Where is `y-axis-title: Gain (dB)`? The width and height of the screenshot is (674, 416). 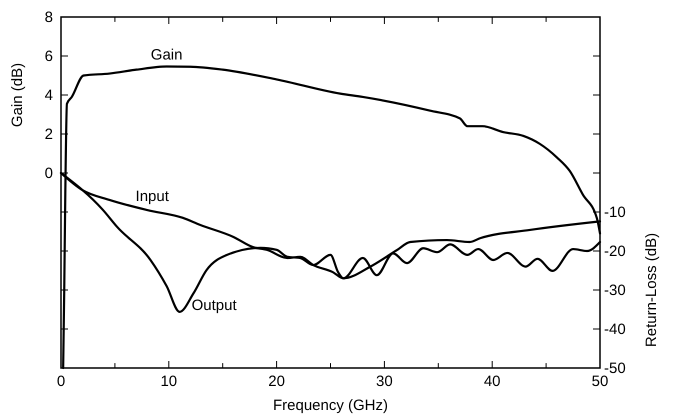 y-axis-title: Gain (dB) is located at coordinates (17, 95).